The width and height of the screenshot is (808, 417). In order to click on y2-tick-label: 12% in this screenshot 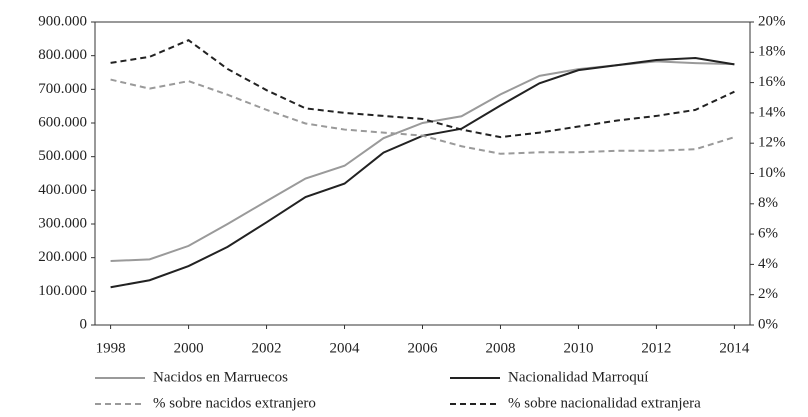, I will do `click(772, 143)`.